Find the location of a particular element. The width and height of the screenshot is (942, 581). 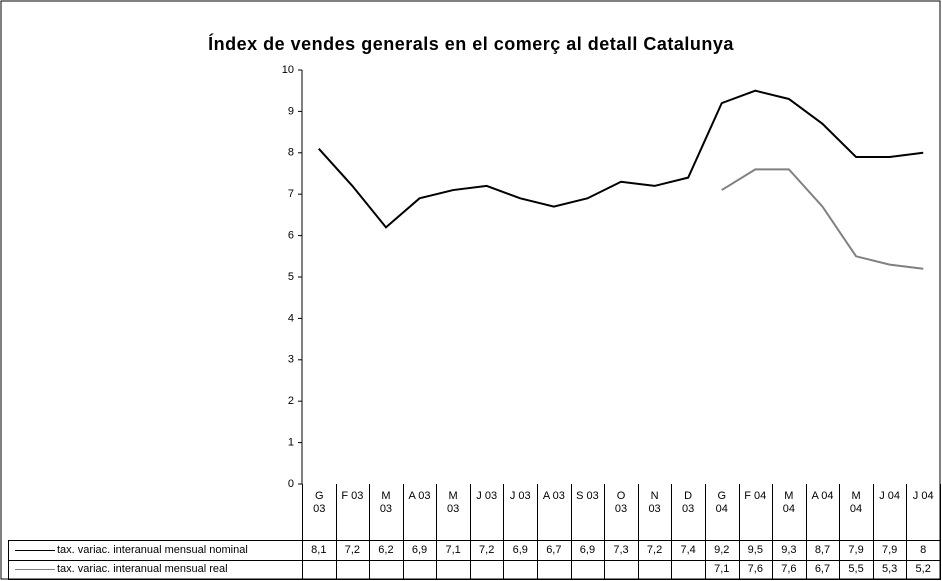

data-table-cell: 5,2 is located at coordinates (923, 569).